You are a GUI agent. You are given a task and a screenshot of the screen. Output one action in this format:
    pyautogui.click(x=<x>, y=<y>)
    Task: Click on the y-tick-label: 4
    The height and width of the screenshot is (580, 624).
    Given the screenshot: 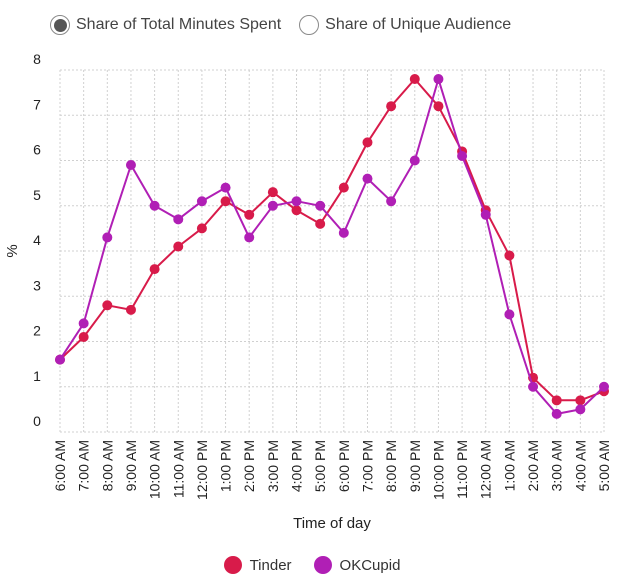 What is the action you would take?
    pyautogui.click(x=37, y=240)
    